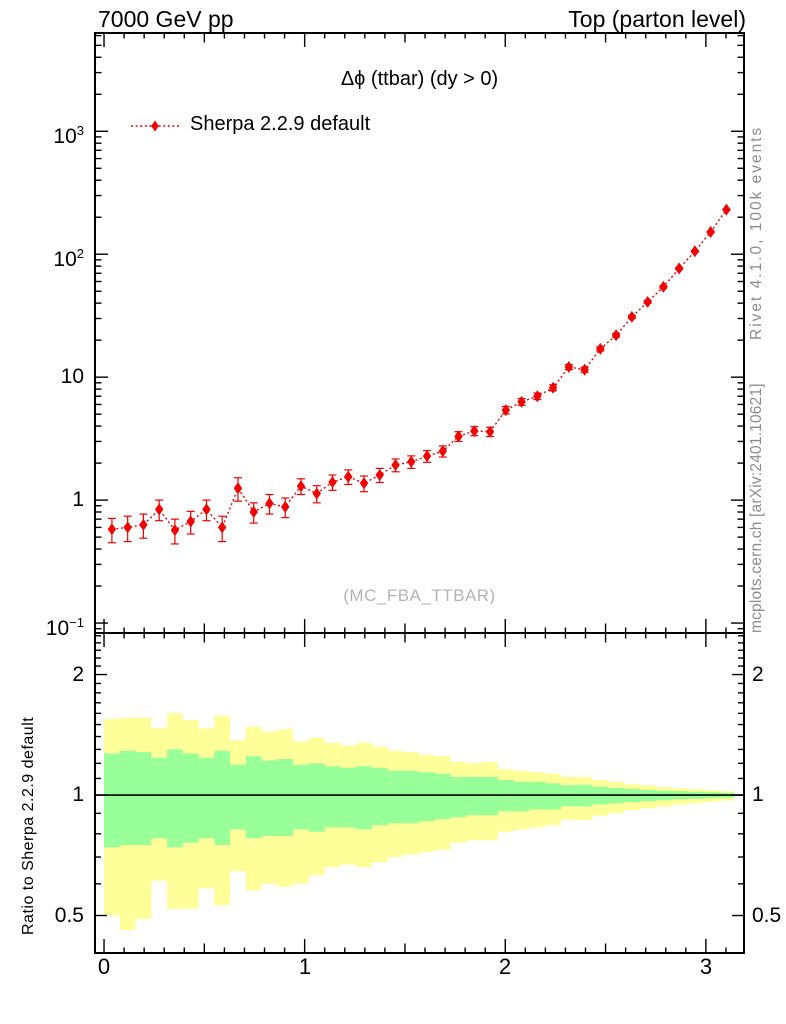  I want to click on ratio-y-tick-label-right: 0.5, so click(767, 915).